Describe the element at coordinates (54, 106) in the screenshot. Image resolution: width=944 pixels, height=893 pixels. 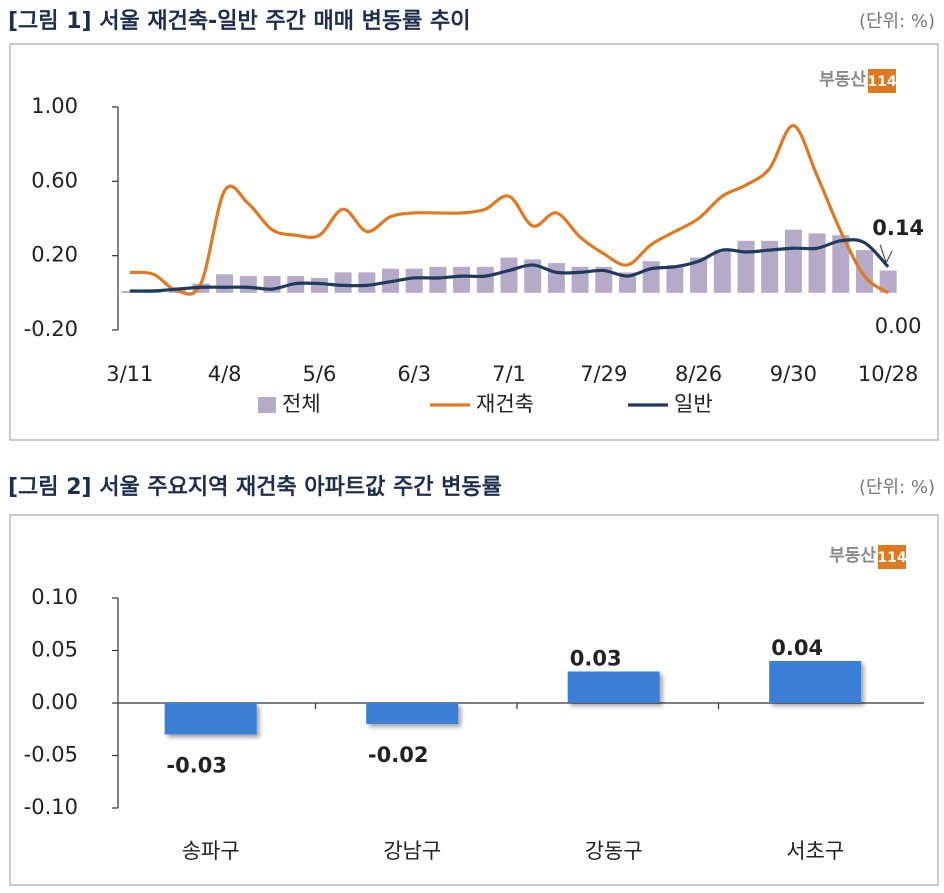
I see `y-tick-label: 1.00` at that location.